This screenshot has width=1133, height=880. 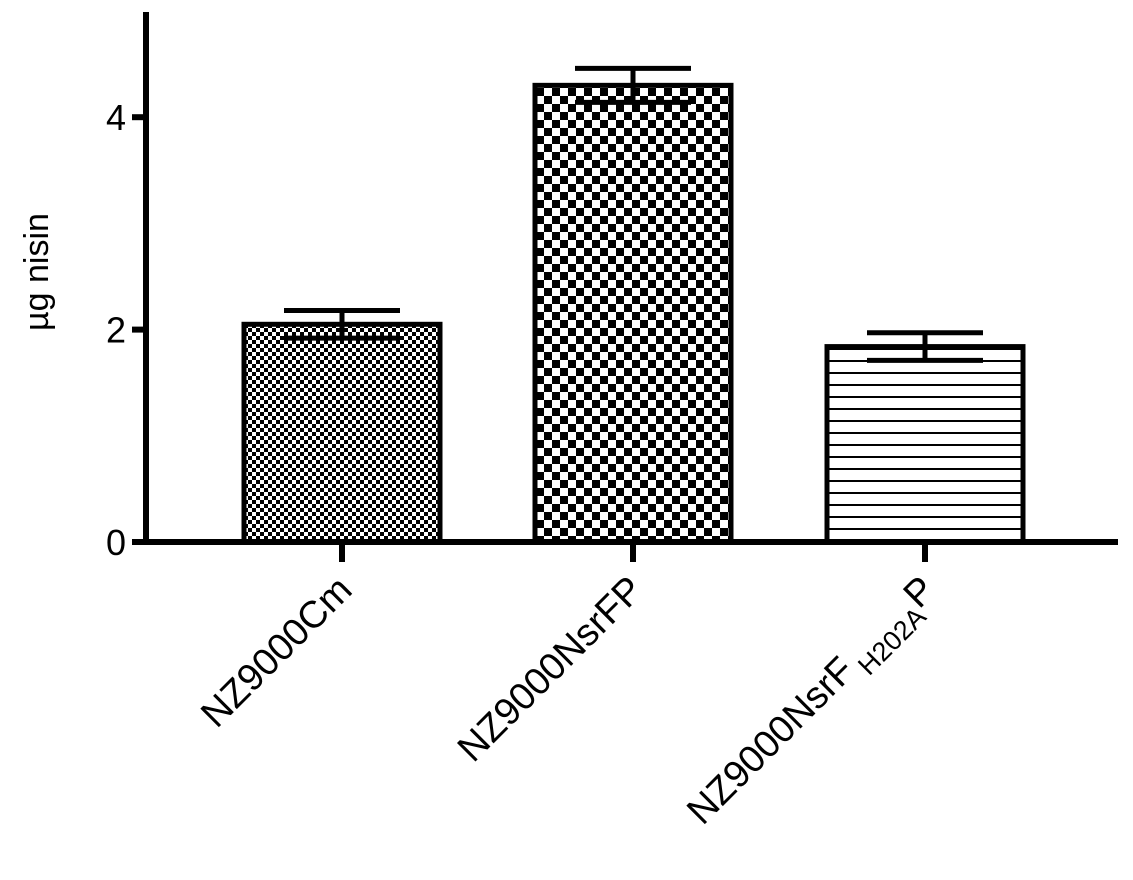 What do you see at coordinates (116, 117) in the screenshot?
I see `y-tick-label: 4` at bounding box center [116, 117].